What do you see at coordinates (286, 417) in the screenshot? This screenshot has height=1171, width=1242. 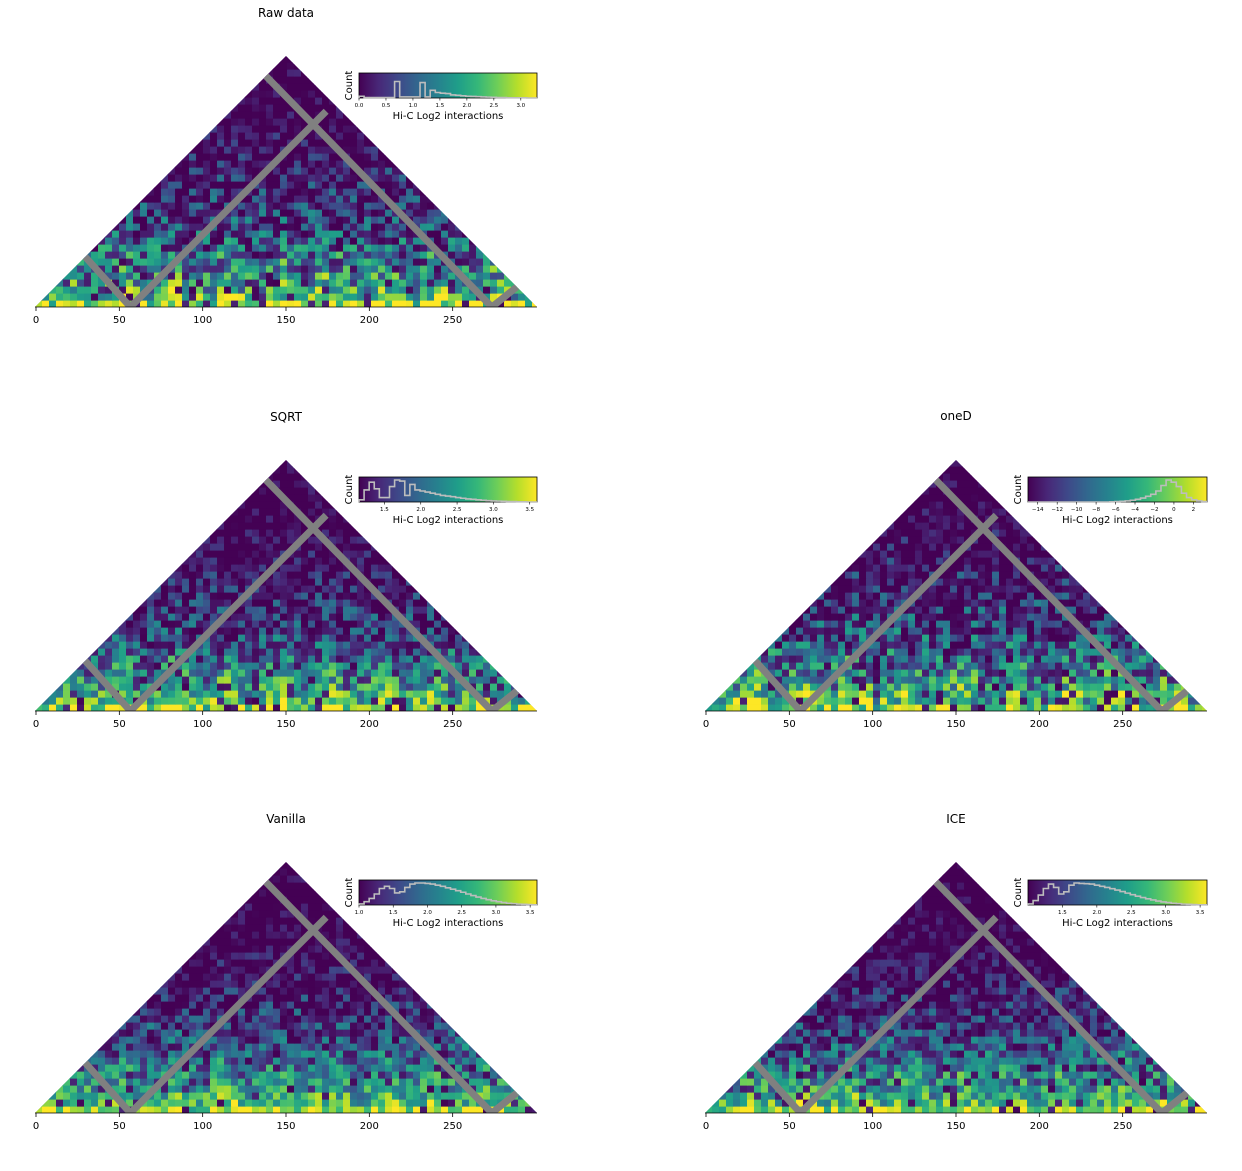 I see `panel-title: SQRT` at bounding box center [286, 417].